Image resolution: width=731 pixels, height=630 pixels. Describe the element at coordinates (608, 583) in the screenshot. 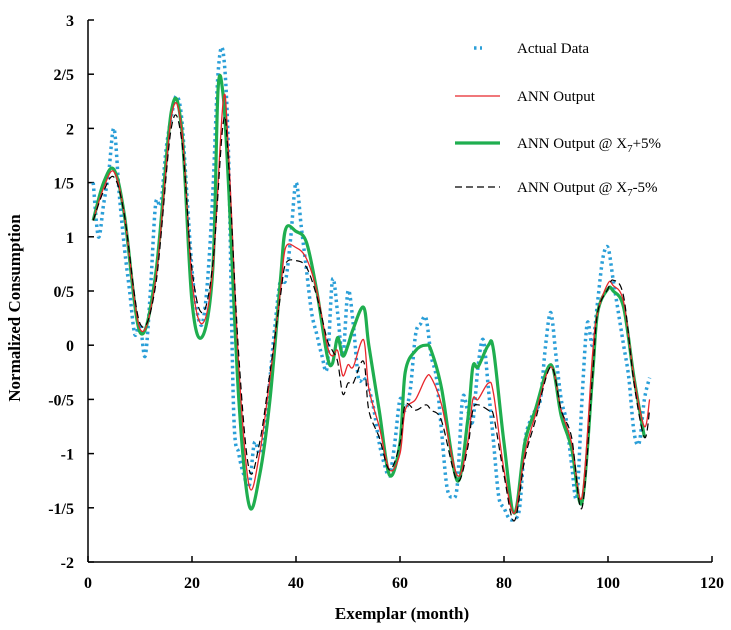

I see `x-tick-label: 100` at that location.